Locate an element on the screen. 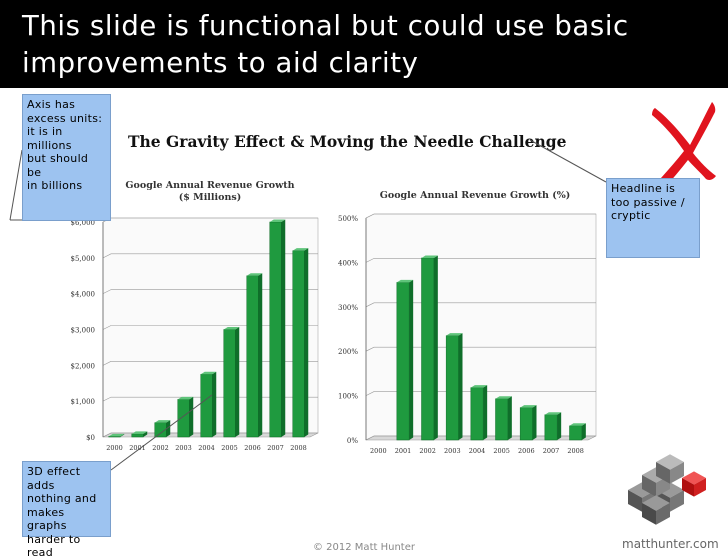  left-chart-bar-2002 is located at coordinates (162, 429).